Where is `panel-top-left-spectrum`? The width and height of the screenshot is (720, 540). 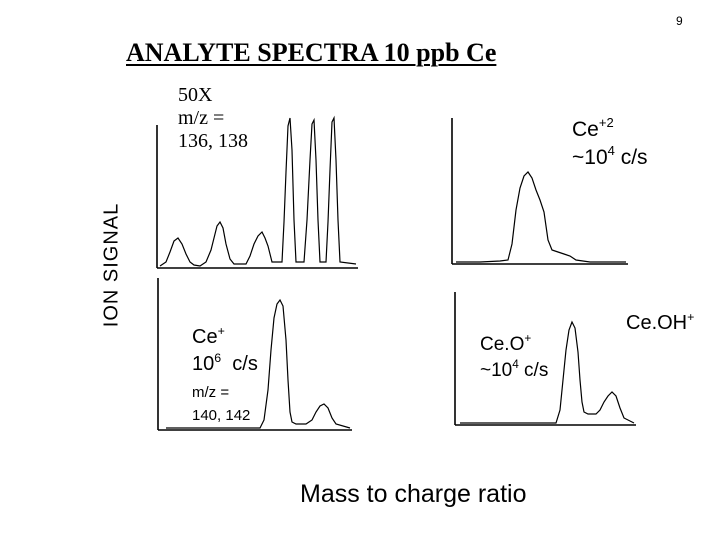 panel-top-left-spectrum is located at coordinates (257, 192).